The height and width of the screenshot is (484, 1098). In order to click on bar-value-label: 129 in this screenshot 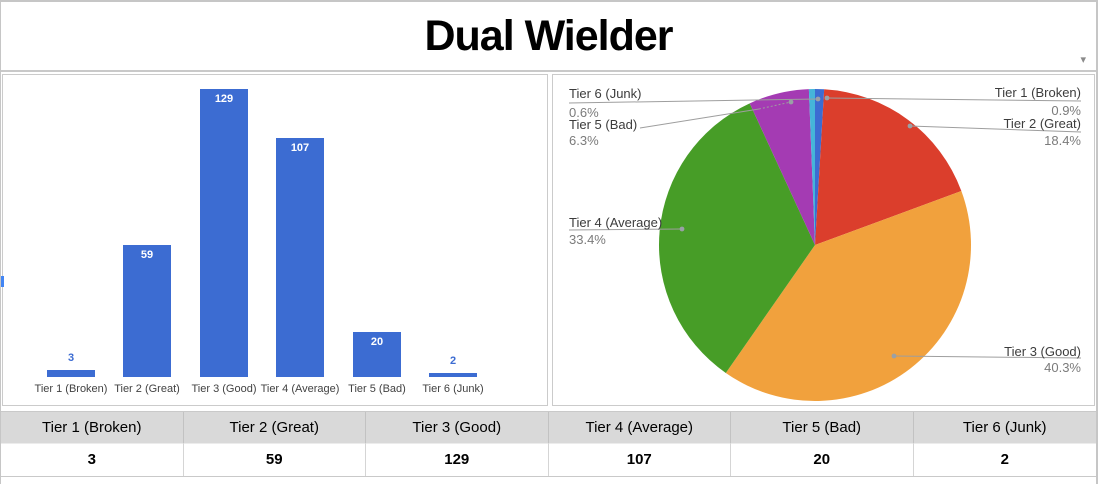, I will do `click(224, 99)`.